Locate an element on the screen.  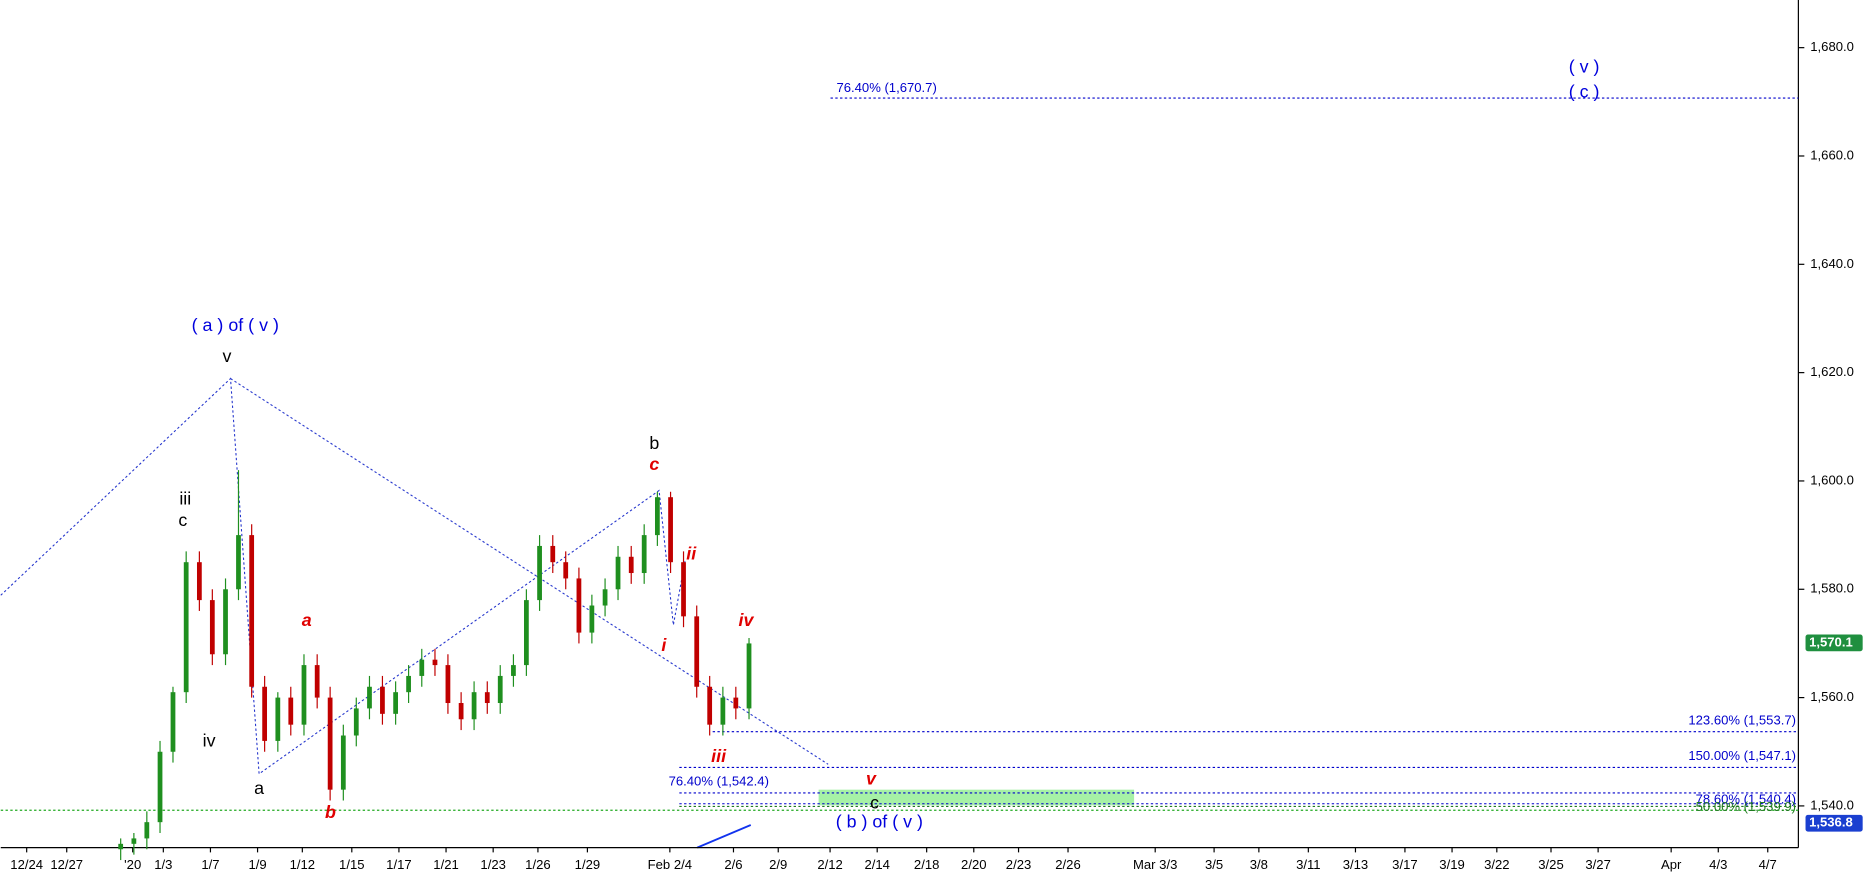
x-tick-label: 3/5 is located at coordinates (1214, 864).